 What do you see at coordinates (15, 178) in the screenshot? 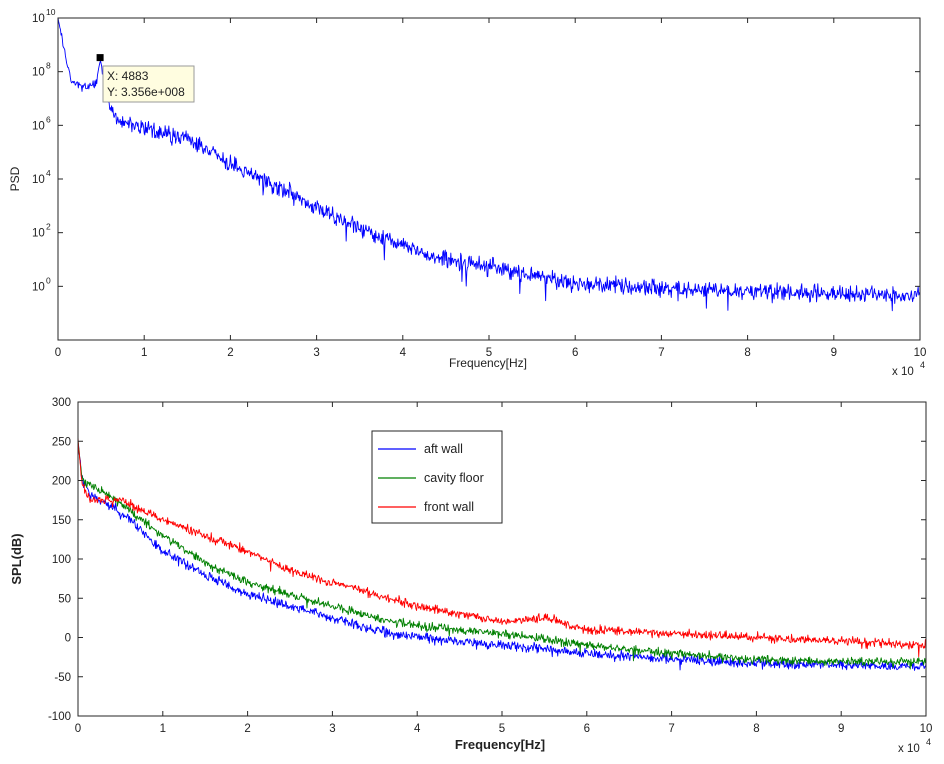
I see `psd-y-axis-label: PSD` at bounding box center [15, 178].